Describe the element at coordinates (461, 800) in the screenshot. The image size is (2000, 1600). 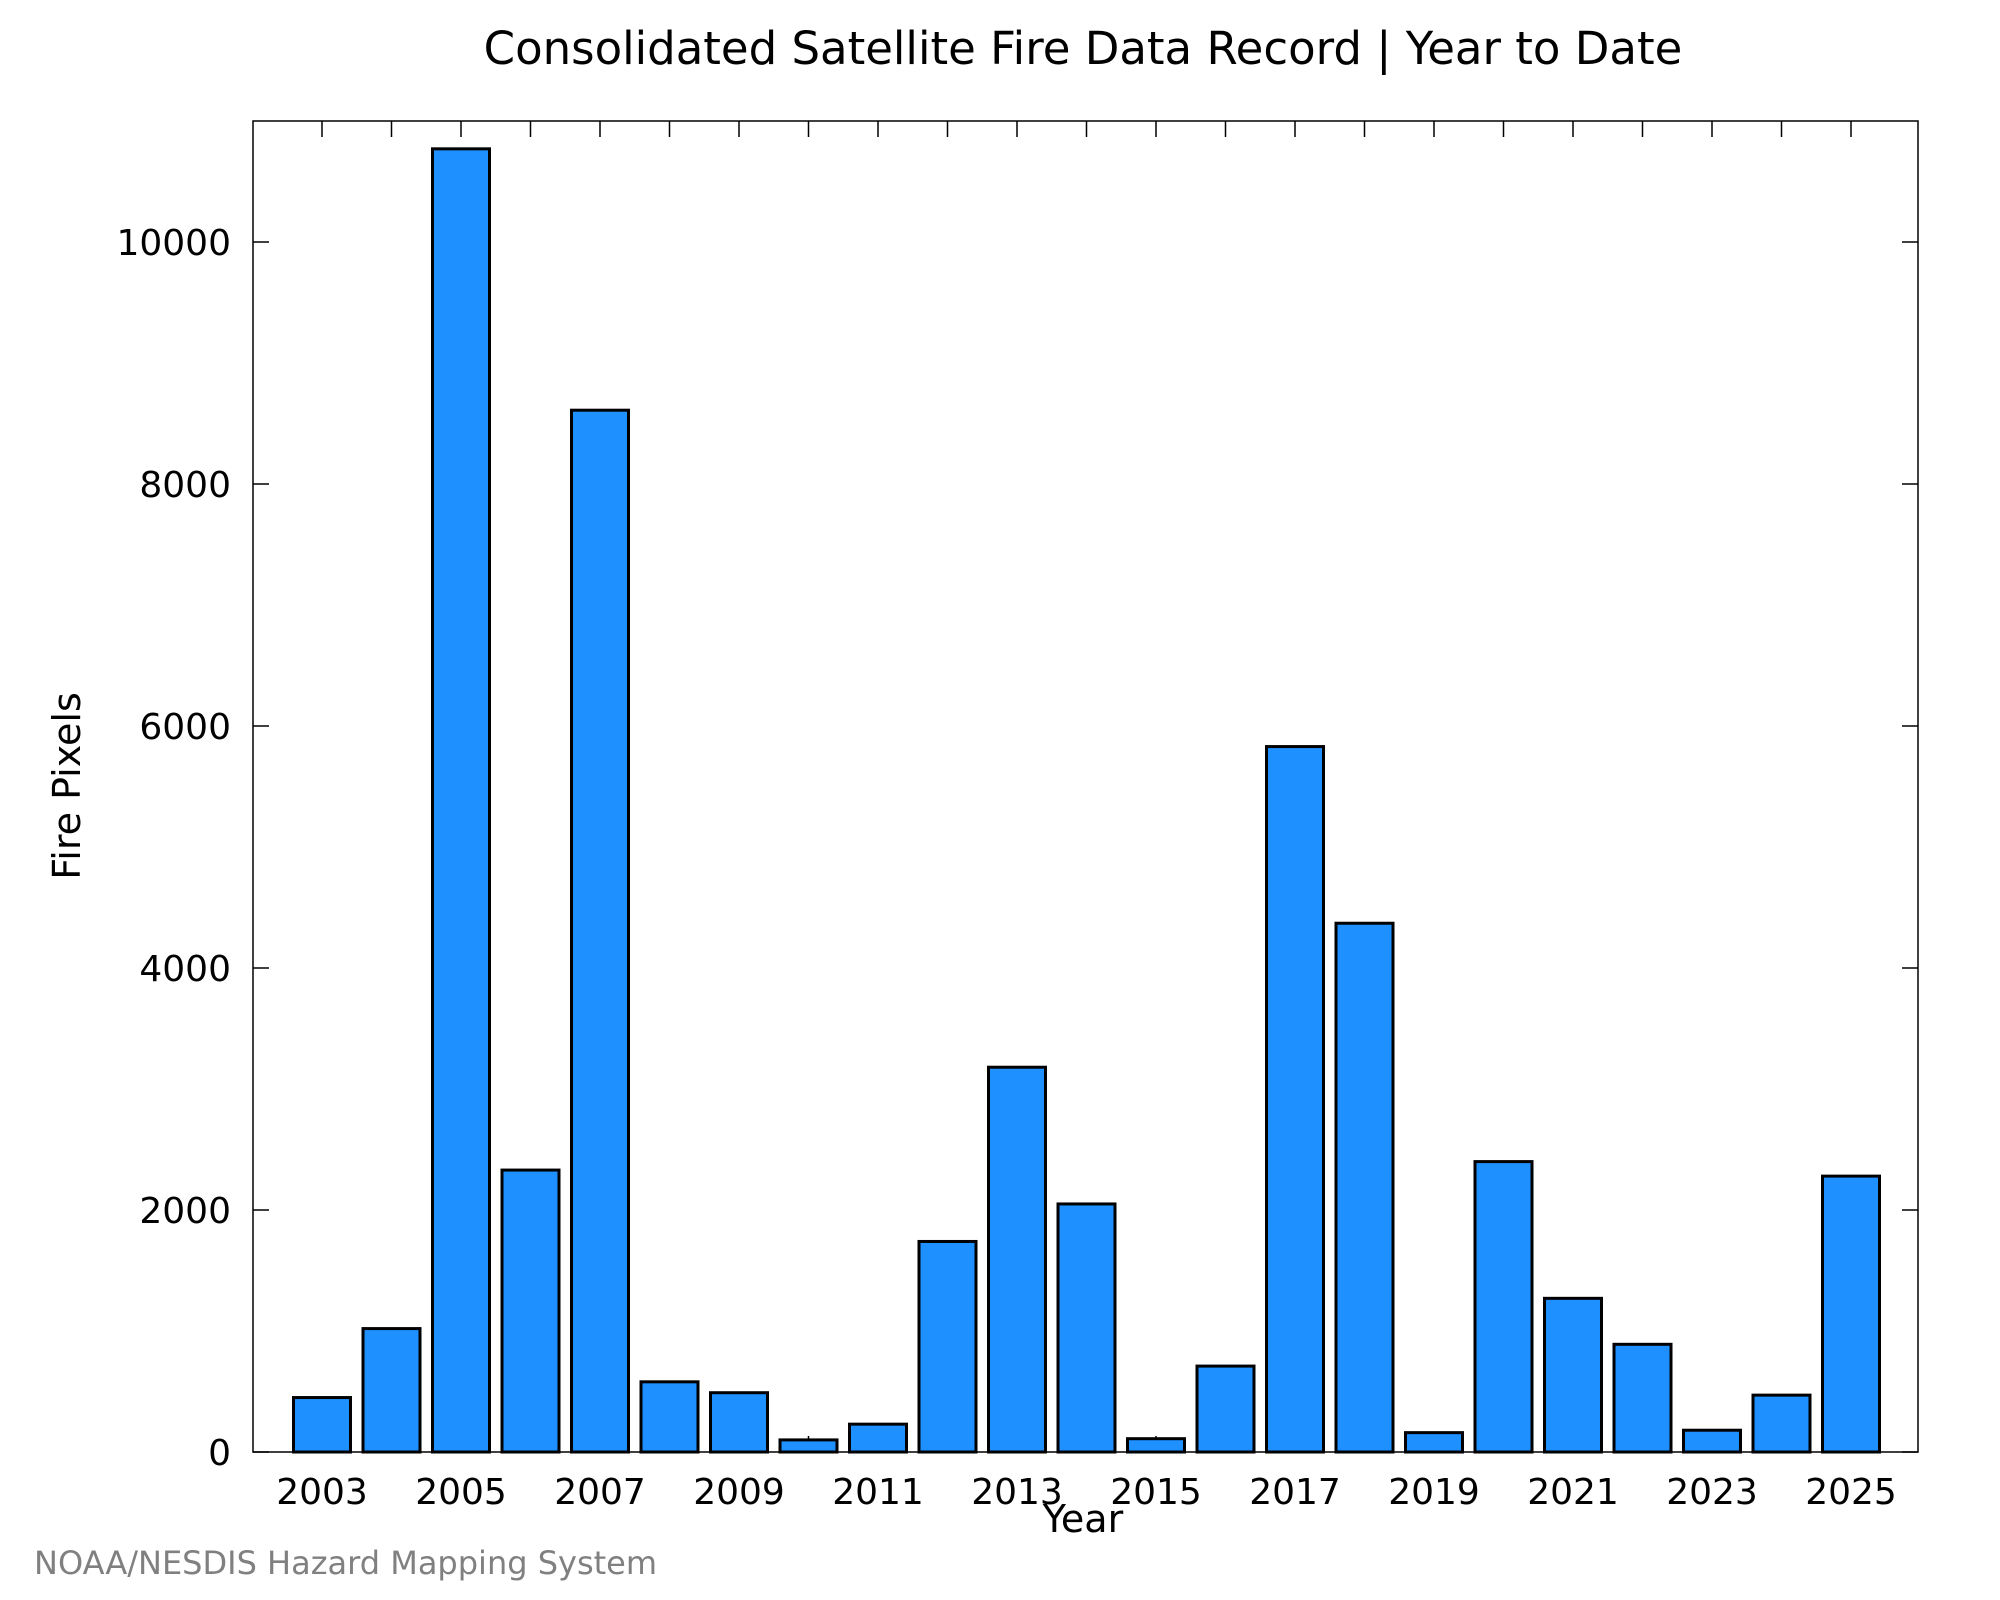
I see `bar-2005` at that location.